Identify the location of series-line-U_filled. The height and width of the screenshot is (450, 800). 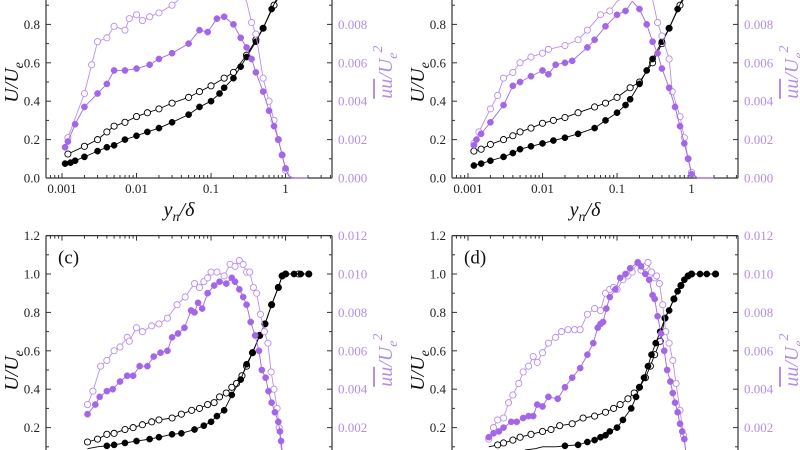
(620, 361).